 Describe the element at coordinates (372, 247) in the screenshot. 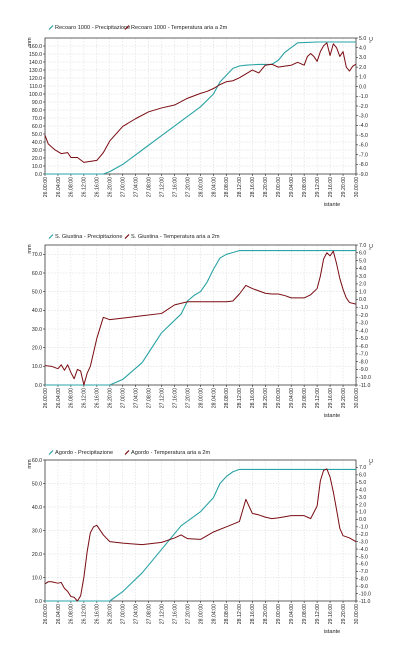

I see `y-axis-label-right: °C` at that location.